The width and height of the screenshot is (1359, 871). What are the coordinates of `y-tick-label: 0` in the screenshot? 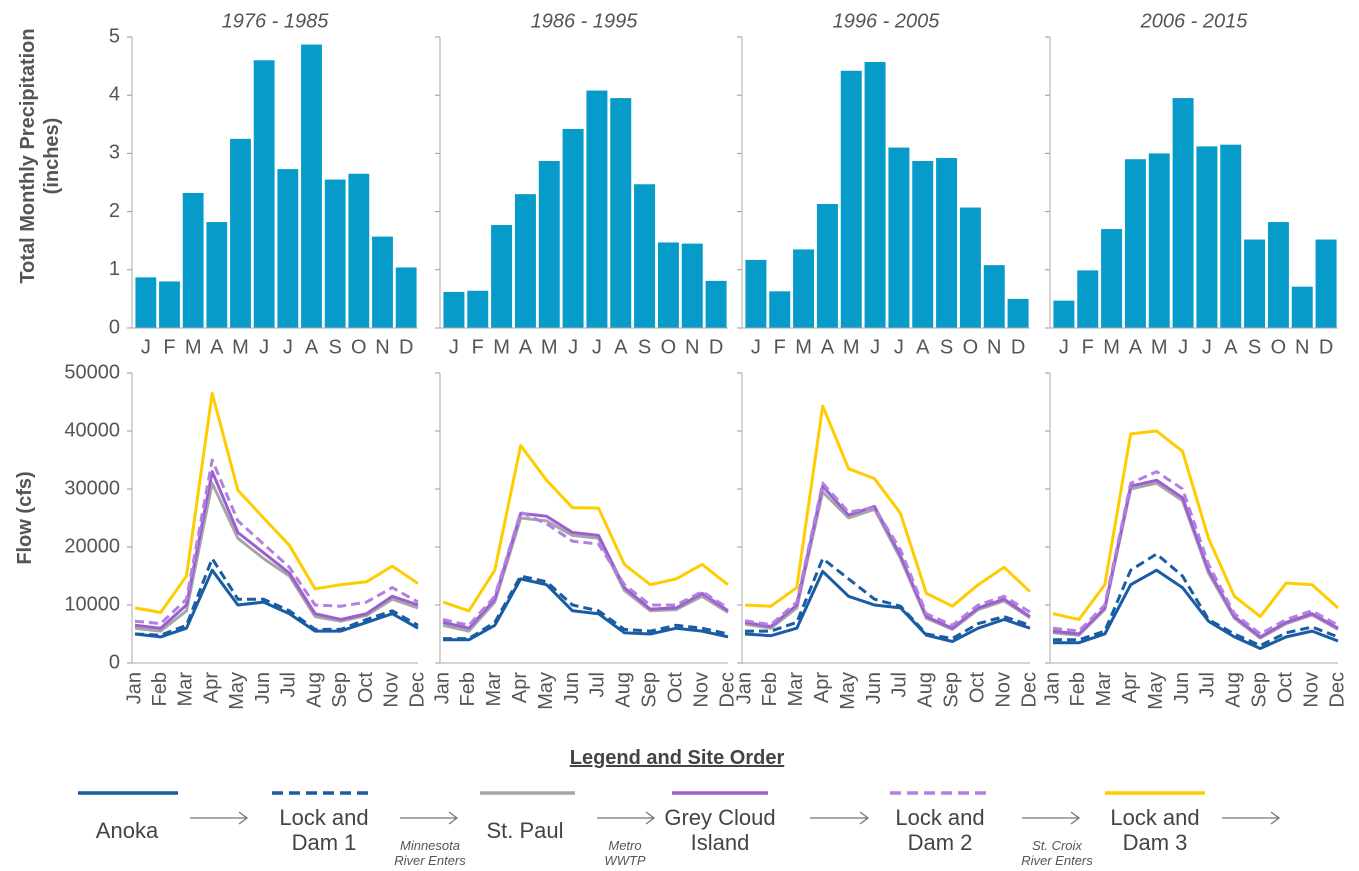 It's located at (114, 662).